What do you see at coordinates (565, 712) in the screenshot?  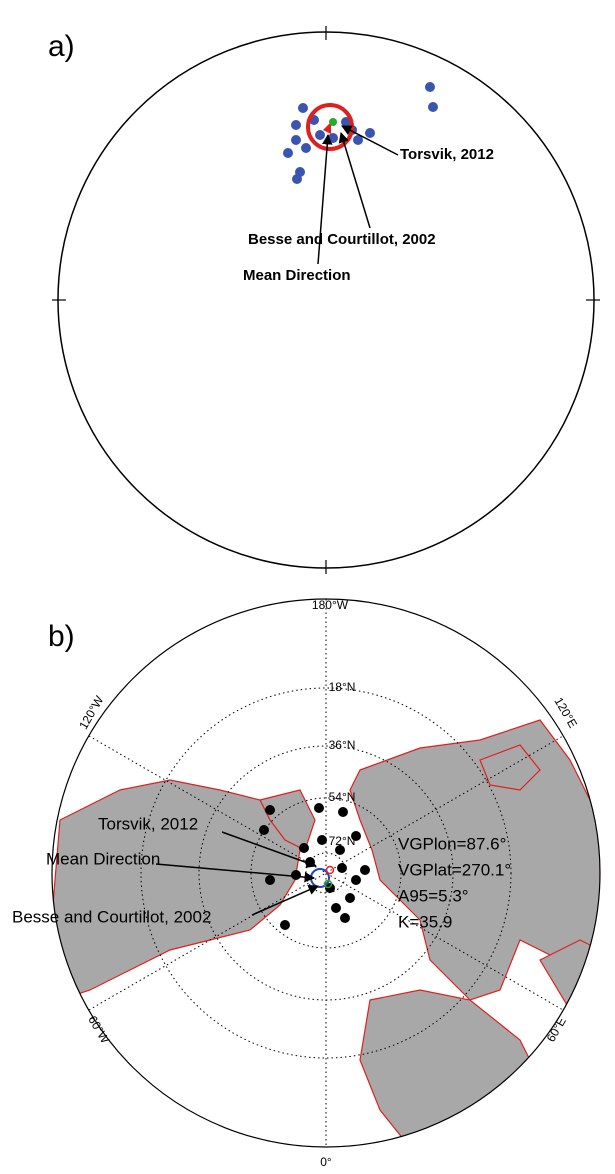 I see `longitude-label: 120°E` at bounding box center [565, 712].